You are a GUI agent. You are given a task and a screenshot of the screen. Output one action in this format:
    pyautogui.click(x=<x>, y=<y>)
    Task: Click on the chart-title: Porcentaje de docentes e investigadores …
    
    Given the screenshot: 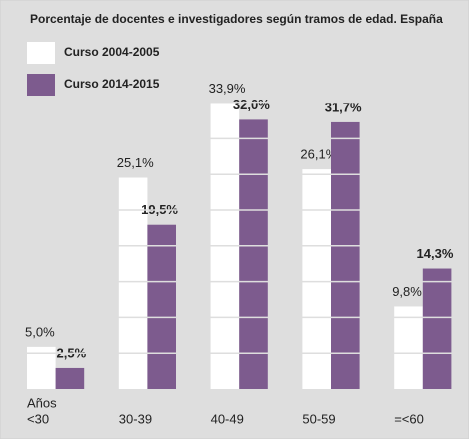 What is the action you would take?
    pyautogui.click(x=236, y=19)
    